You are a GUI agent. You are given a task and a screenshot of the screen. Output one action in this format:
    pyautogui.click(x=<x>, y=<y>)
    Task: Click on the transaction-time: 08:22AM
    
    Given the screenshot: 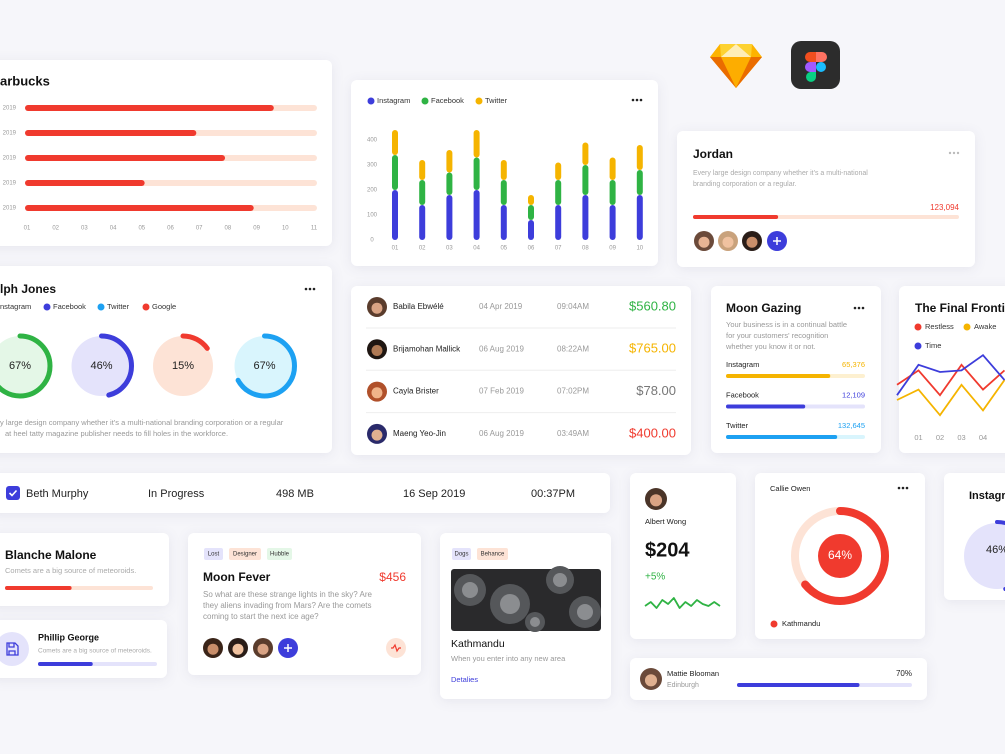 What is the action you would take?
    pyautogui.click(x=573, y=348)
    